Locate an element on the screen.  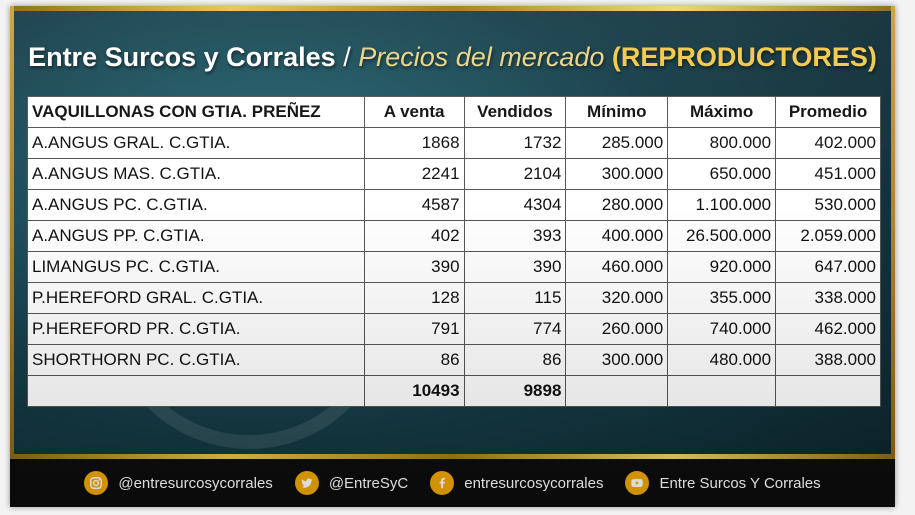
average-cell: 338.000 is located at coordinates (828, 298).